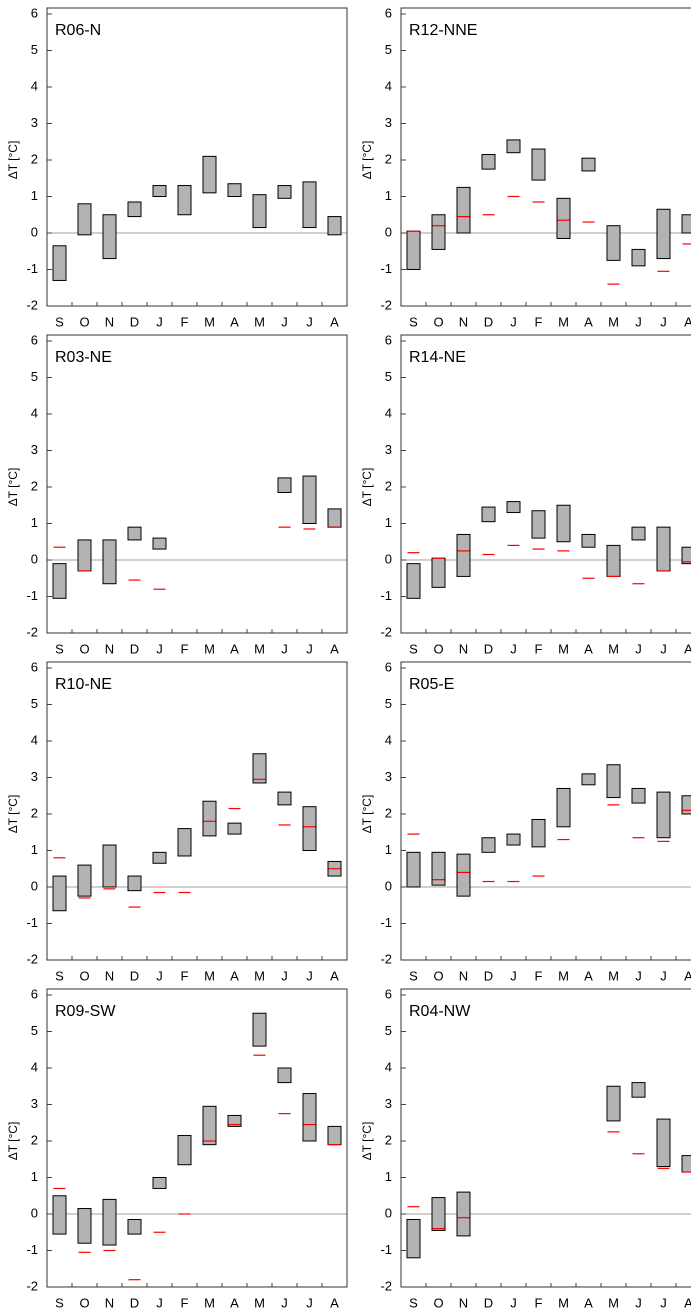 This screenshot has width=691, height=1313. What do you see at coordinates (32, 304) in the screenshot?
I see `y-tick-label: -2` at bounding box center [32, 304].